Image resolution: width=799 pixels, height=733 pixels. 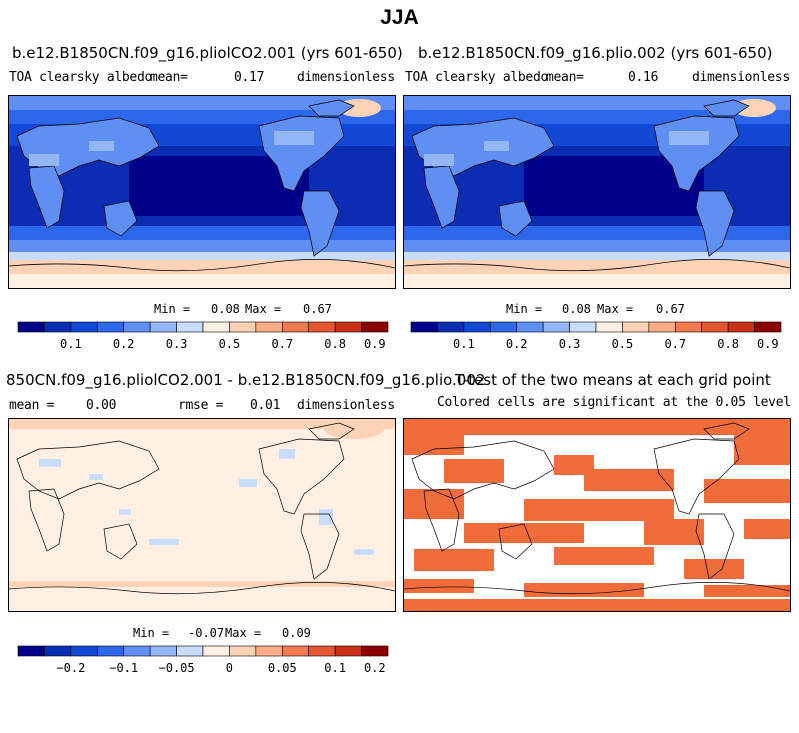 I want to click on panel2-max-label: Max =, so click(x=615, y=309).